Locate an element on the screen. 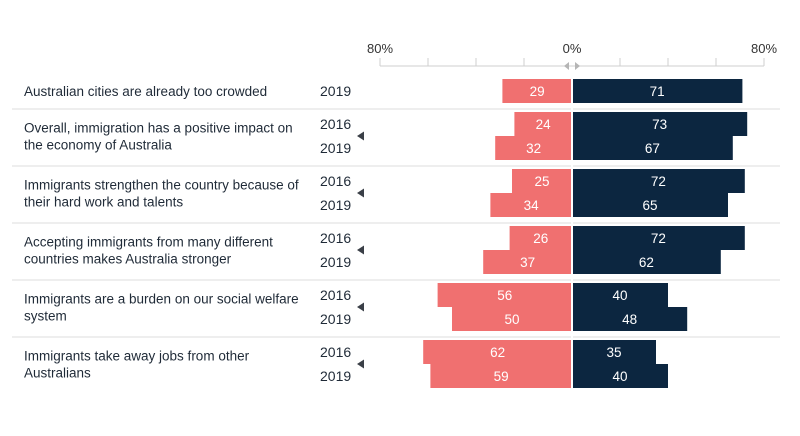 The height and width of the screenshot is (436, 800). bar-agree-value: 48 is located at coordinates (629, 319).